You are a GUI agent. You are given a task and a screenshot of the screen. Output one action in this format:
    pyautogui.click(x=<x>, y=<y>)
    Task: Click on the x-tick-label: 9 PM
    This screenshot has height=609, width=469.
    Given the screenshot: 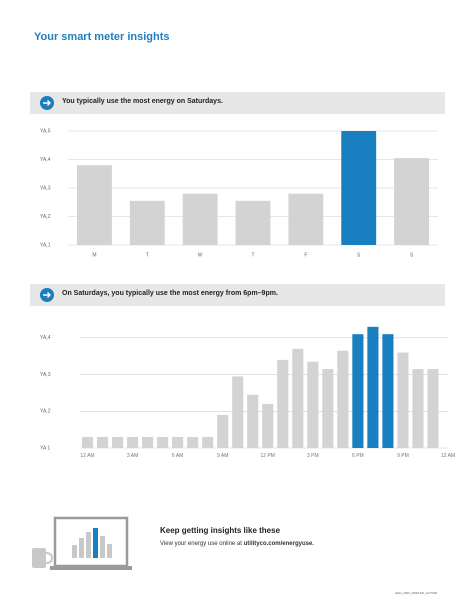 What is the action you would take?
    pyautogui.click(x=403, y=456)
    